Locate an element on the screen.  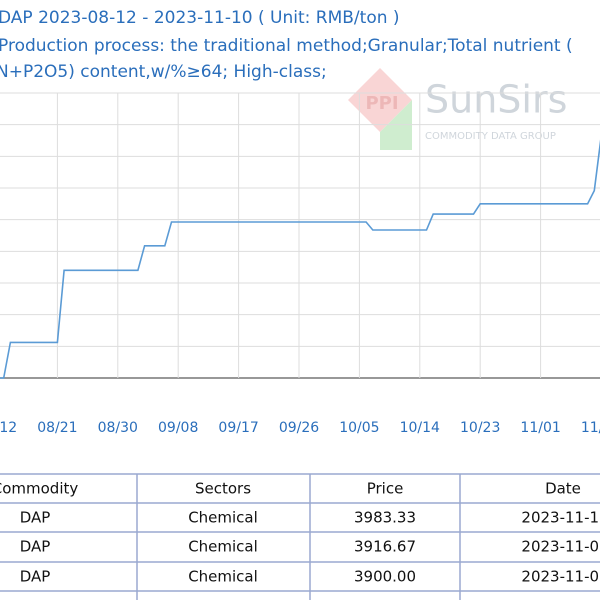
x-tick-label: 10/05 is located at coordinates (359, 428).